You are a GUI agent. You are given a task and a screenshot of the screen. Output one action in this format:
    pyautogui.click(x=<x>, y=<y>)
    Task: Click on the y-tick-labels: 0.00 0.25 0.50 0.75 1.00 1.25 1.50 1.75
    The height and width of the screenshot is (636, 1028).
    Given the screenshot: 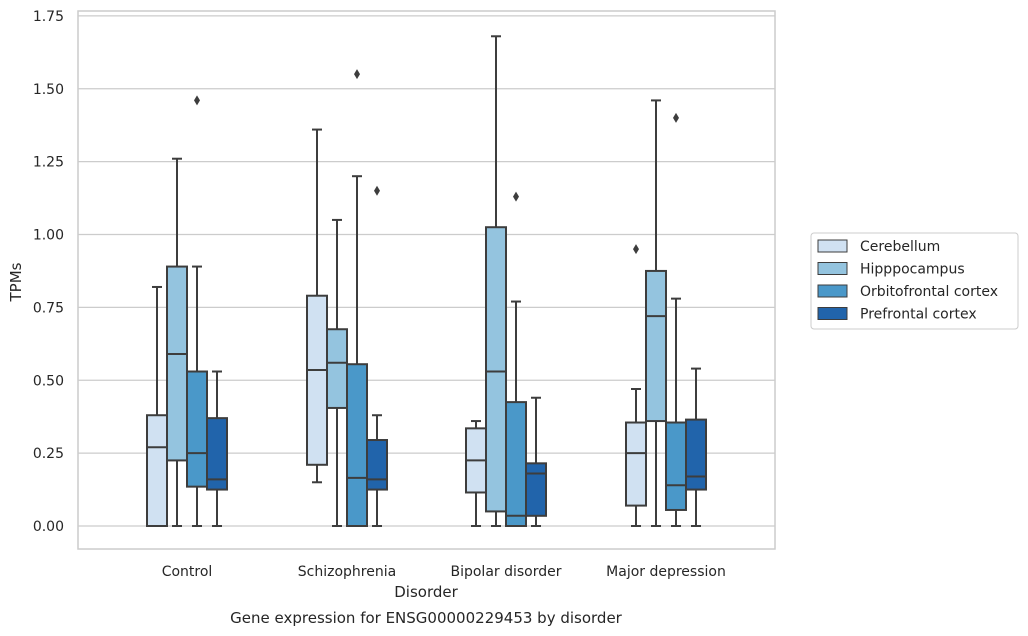 What is the action you would take?
    pyautogui.click(x=48, y=272)
    